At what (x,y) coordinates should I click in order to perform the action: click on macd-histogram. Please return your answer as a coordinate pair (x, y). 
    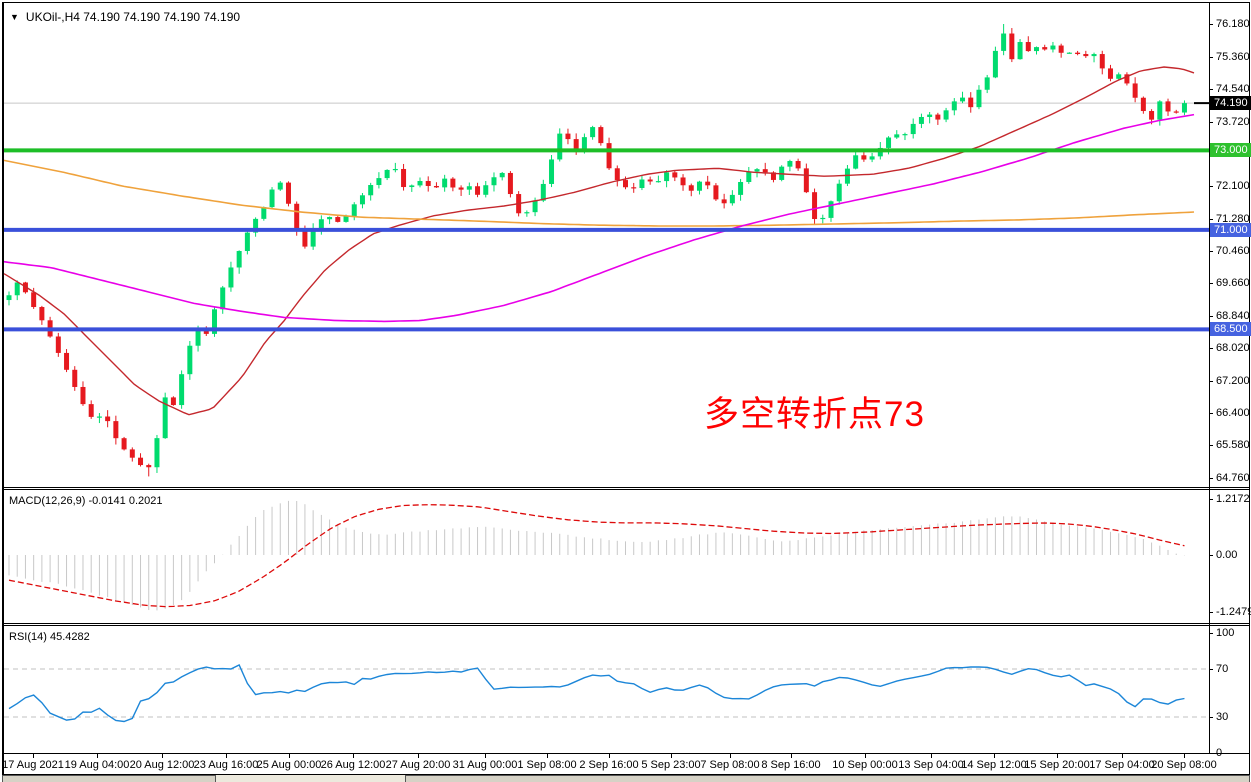
    Looking at the image, I should click on (596, 555).